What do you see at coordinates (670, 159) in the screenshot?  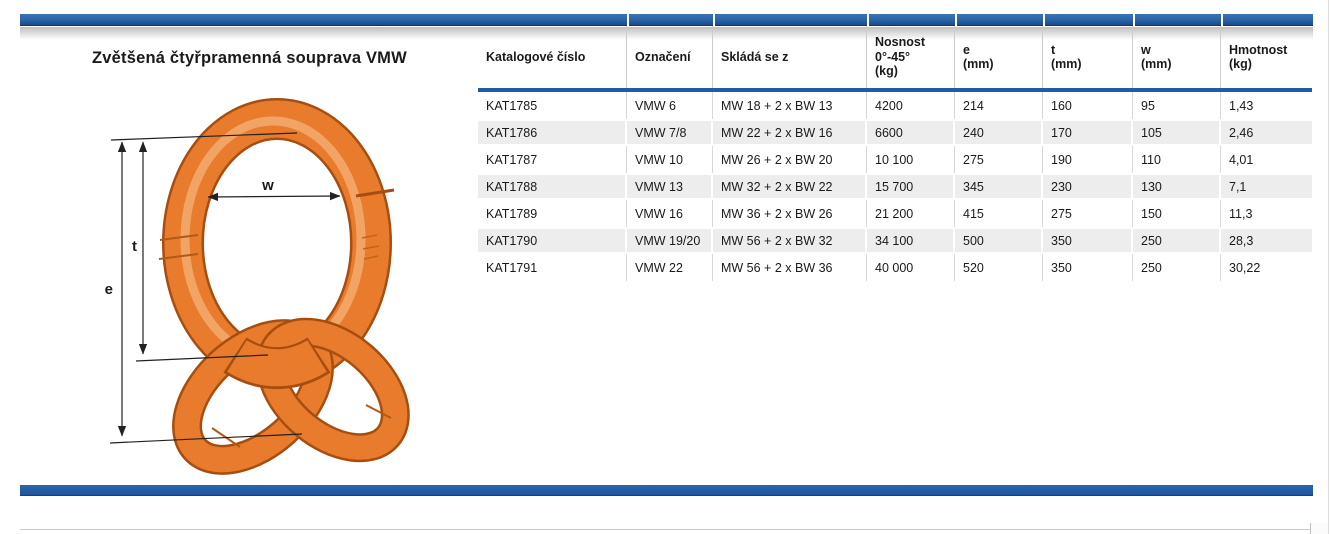 I see `cell-oznaceni: VMW 10` at bounding box center [670, 159].